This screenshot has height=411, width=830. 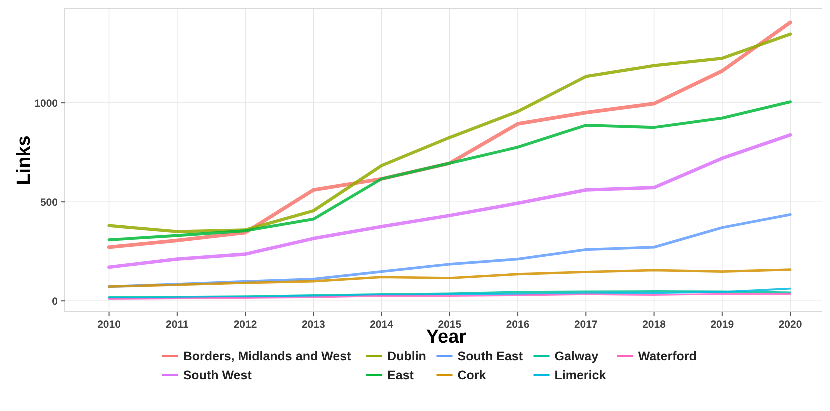 What do you see at coordinates (518, 325) in the screenshot?
I see `x-tick-label: 2016` at bounding box center [518, 325].